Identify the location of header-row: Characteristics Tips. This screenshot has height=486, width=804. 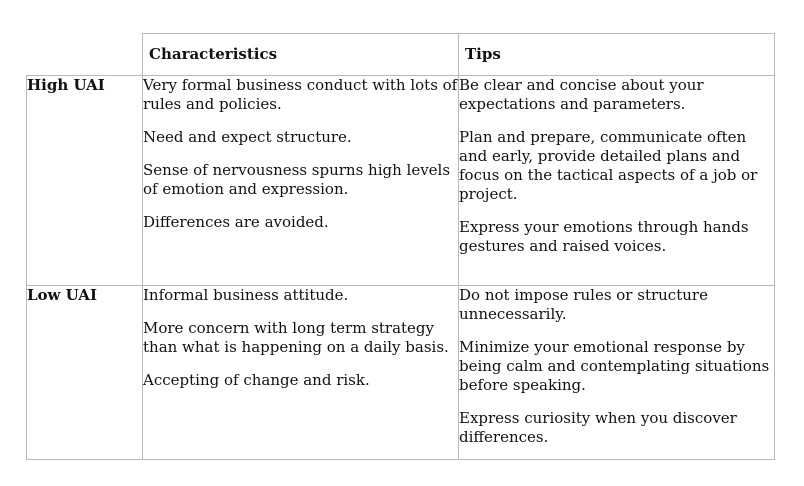
(400, 54).